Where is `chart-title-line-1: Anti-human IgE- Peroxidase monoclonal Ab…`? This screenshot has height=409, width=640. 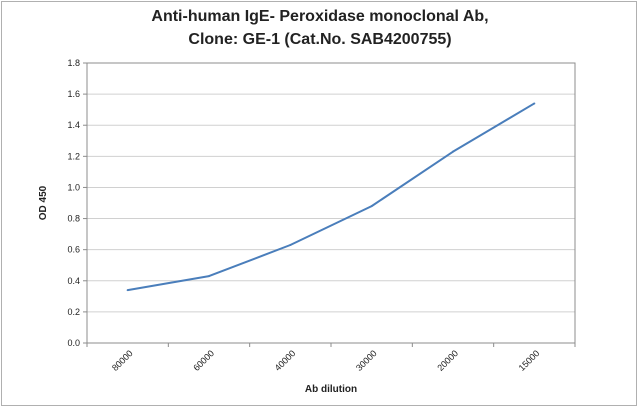
chart-title-line-1: Anti-human IgE- Peroxidase monoclonal Ab… is located at coordinates (320, 16).